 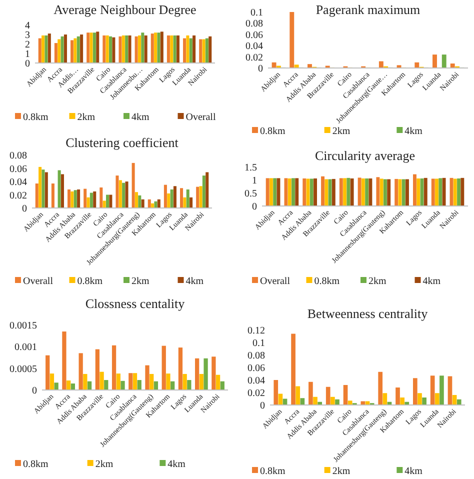 What do you see at coordinates (367, 313) in the screenshot?
I see `chart-title: Betweenness centrality` at bounding box center [367, 313].